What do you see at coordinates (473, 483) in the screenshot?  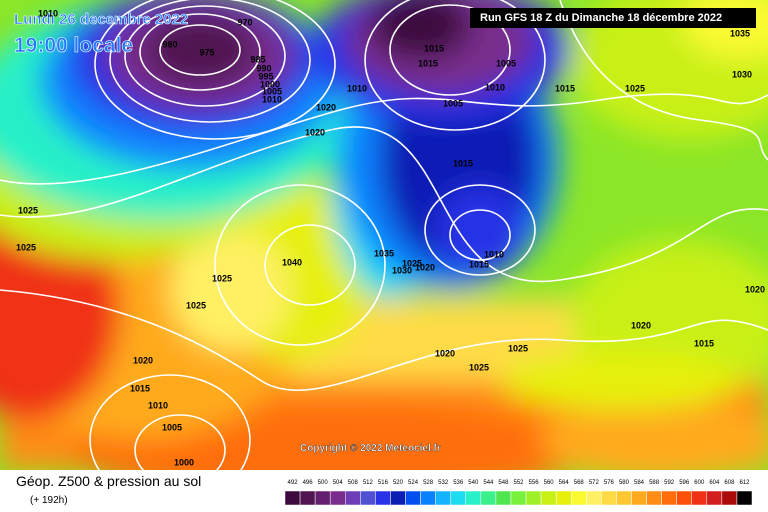 I see `scale-label: 540` at bounding box center [473, 483].